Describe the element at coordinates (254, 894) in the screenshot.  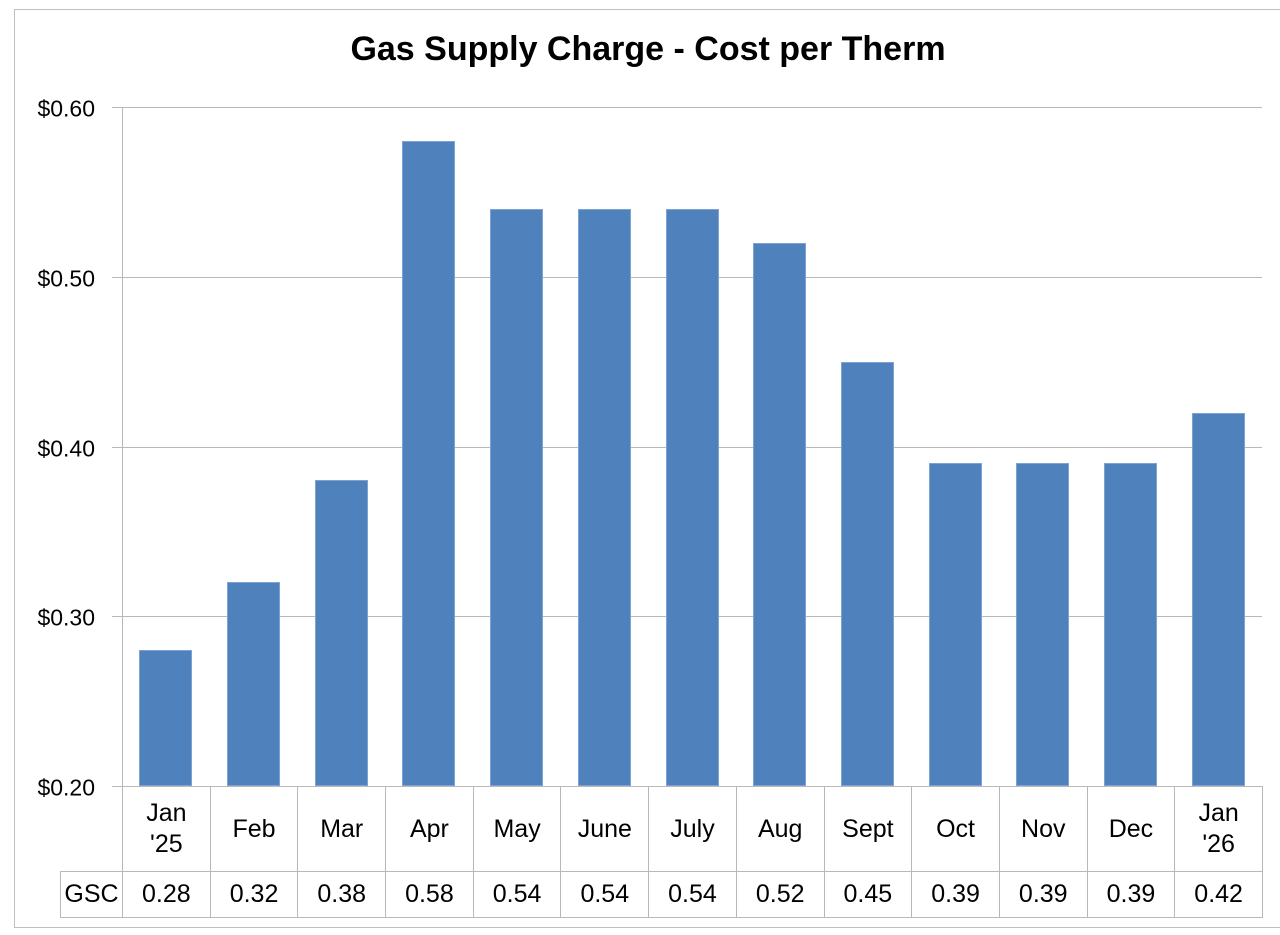
I see `data-table-value: 0.32` at that location.